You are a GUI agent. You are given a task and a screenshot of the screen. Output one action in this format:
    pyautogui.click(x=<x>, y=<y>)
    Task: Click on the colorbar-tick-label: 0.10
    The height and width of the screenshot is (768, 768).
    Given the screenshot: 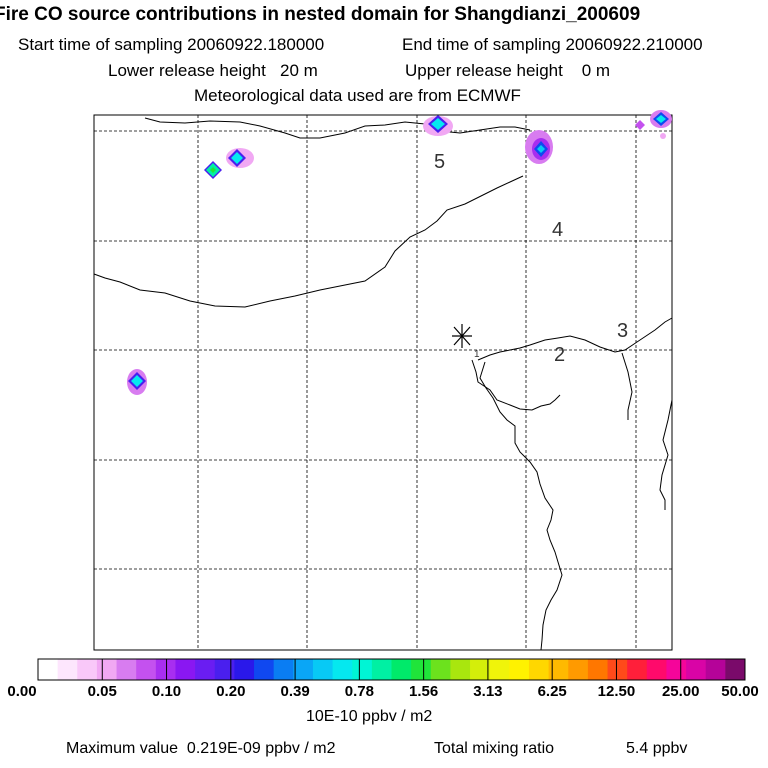 What is the action you would take?
    pyautogui.click(x=166, y=691)
    